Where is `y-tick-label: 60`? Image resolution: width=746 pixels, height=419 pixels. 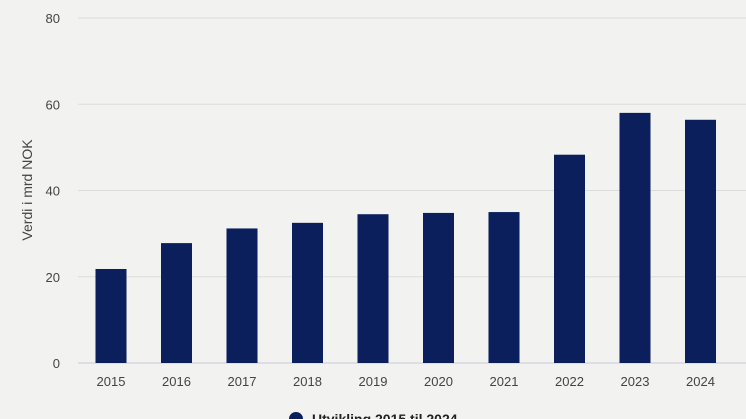
y-tick-label: 60 is located at coordinates (53, 104).